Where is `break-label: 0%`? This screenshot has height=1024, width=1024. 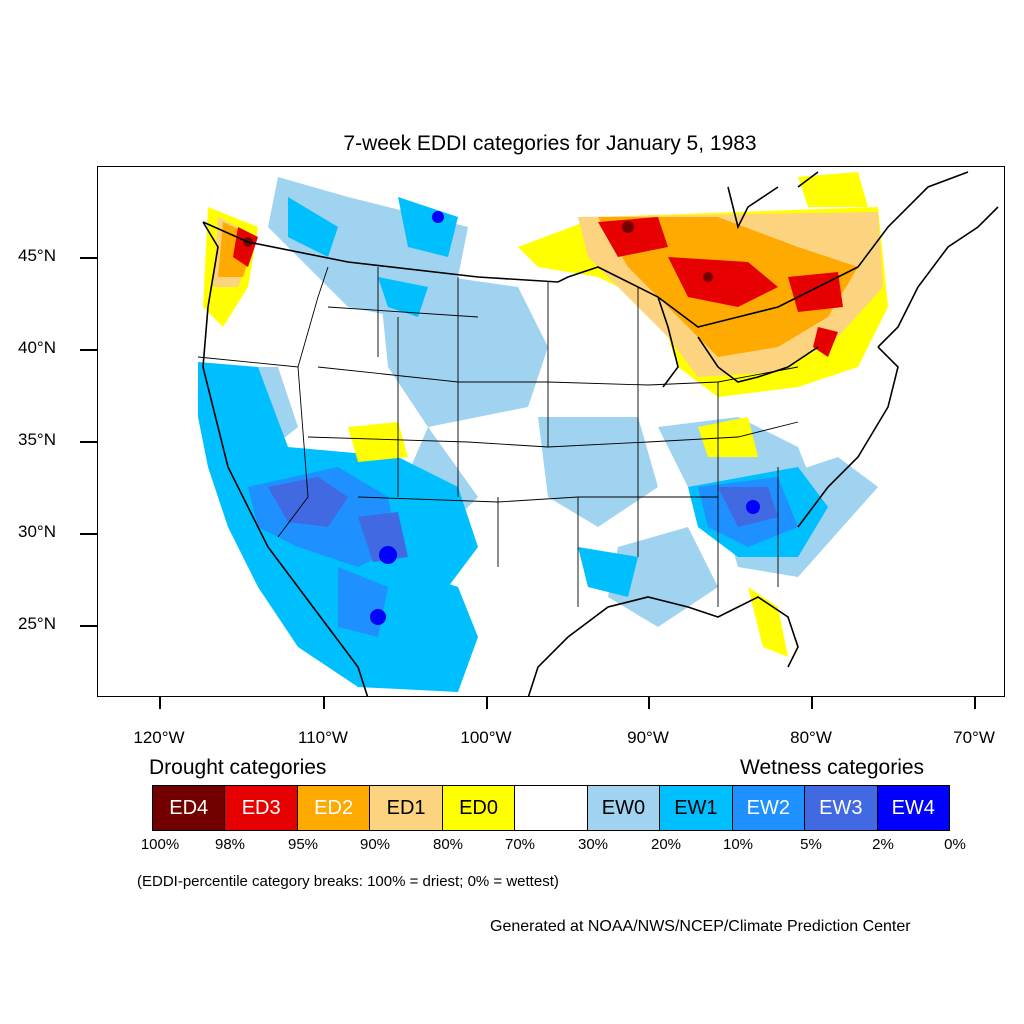
break-label: 0% is located at coordinates (955, 844).